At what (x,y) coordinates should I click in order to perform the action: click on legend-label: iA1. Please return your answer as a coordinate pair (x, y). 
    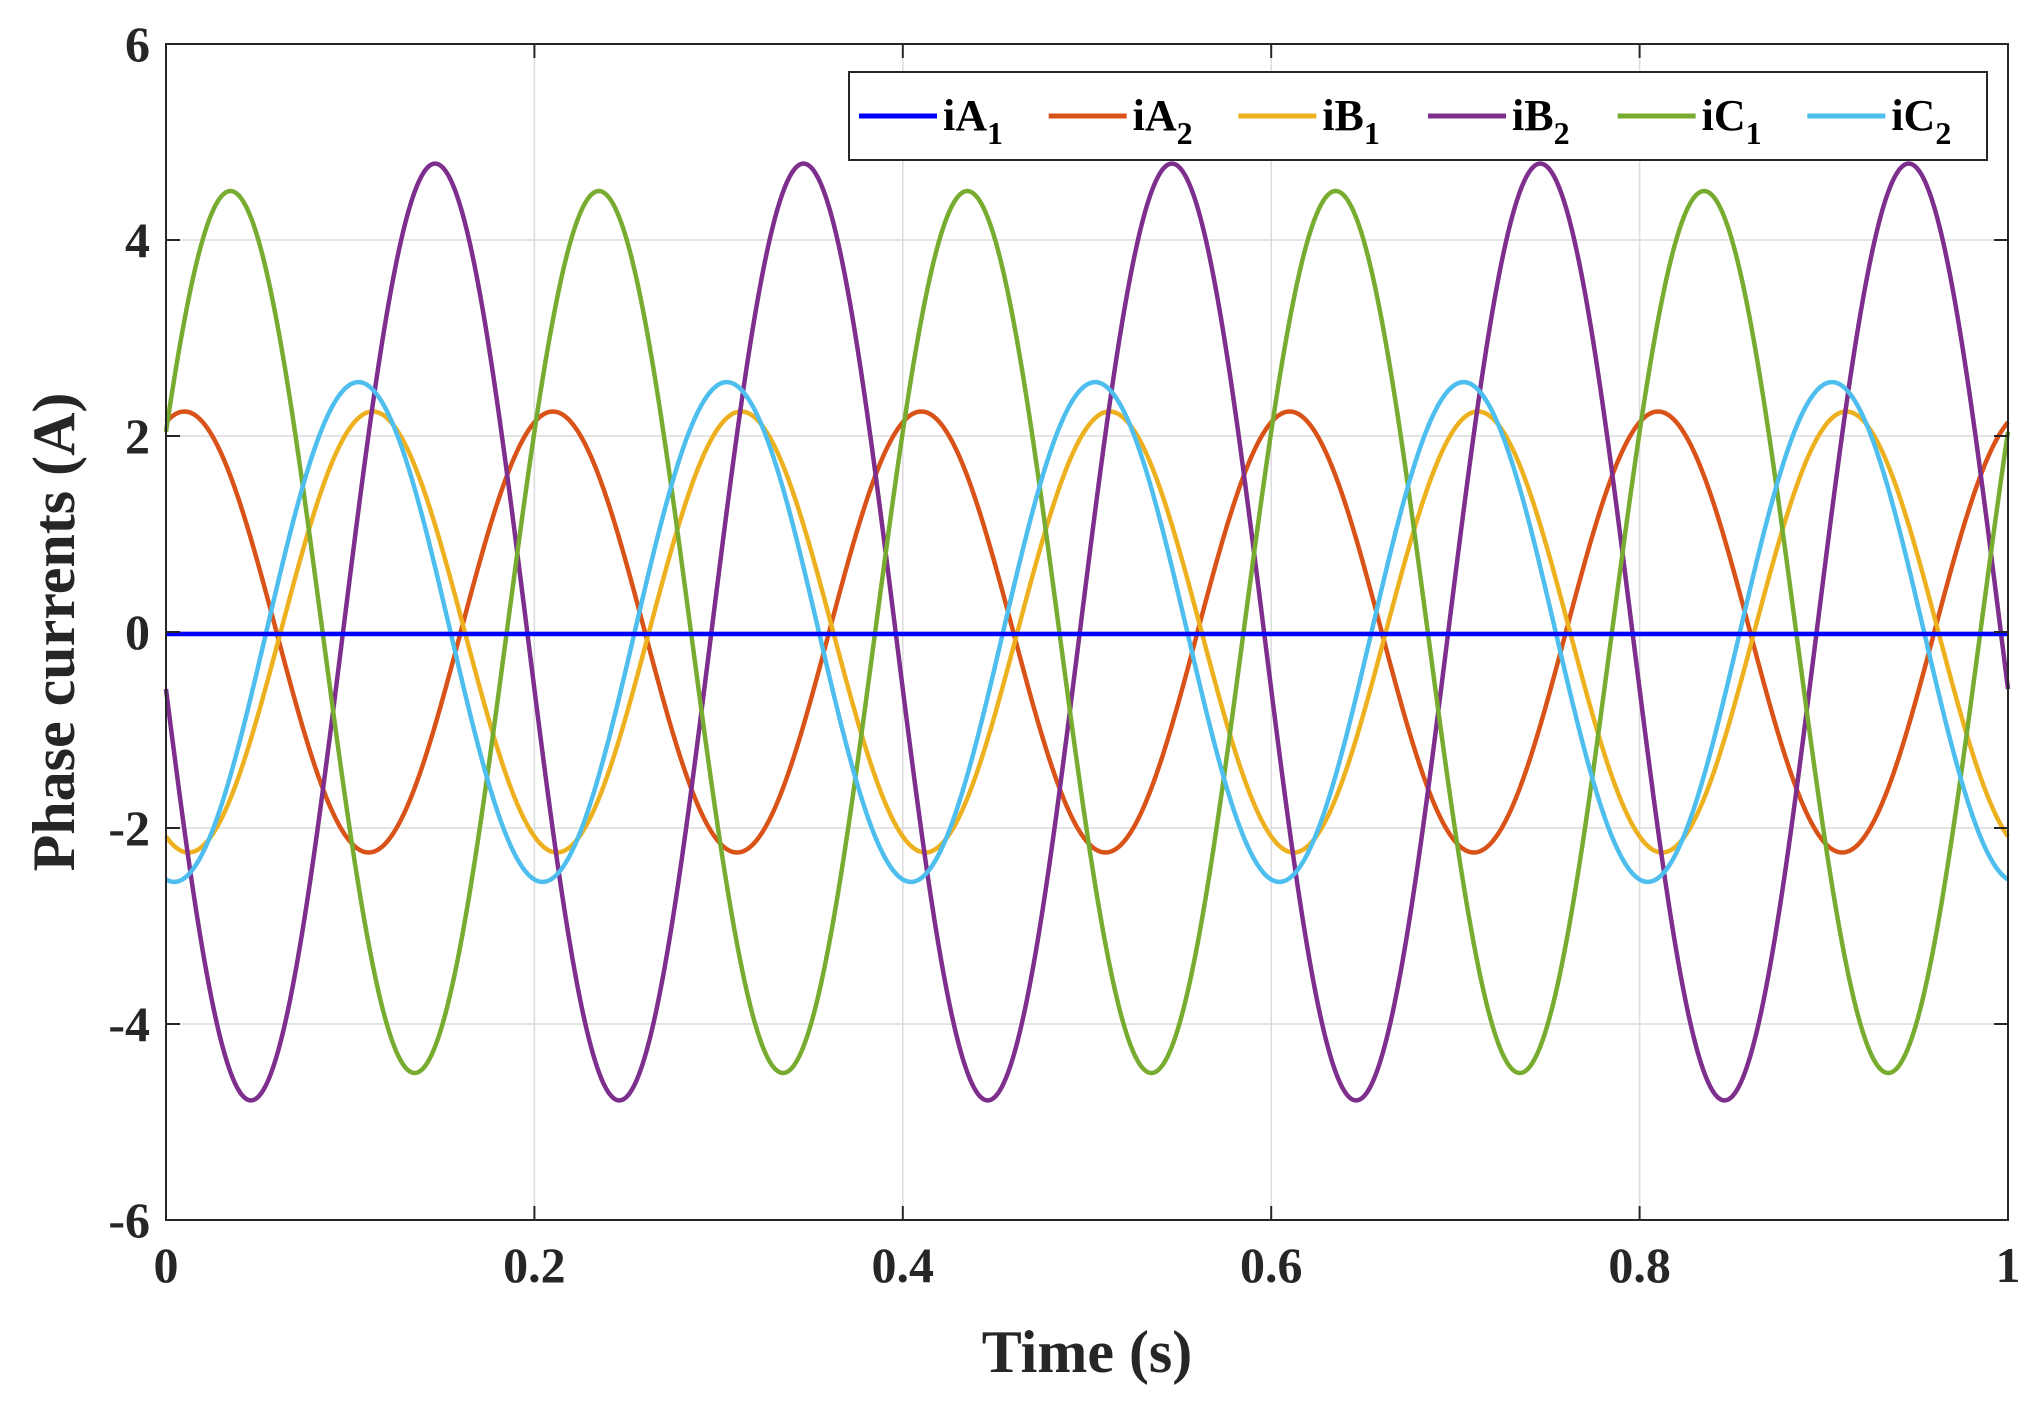
    Looking at the image, I should click on (973, 121).